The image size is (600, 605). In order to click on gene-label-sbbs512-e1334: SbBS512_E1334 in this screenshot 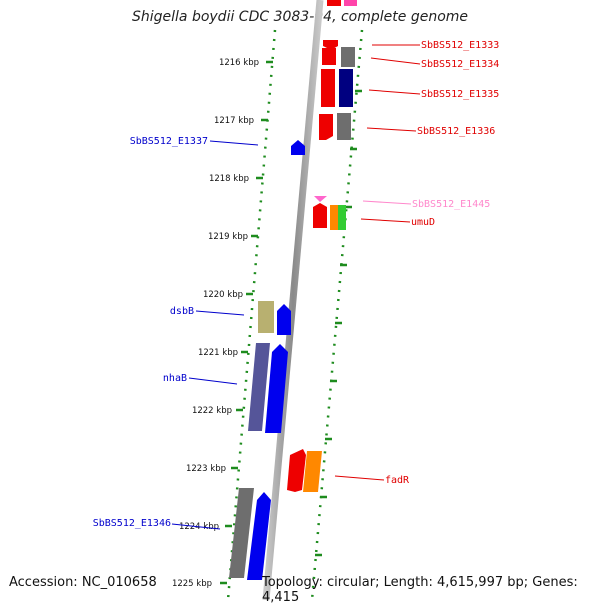, I will do `click(460, 64)`.